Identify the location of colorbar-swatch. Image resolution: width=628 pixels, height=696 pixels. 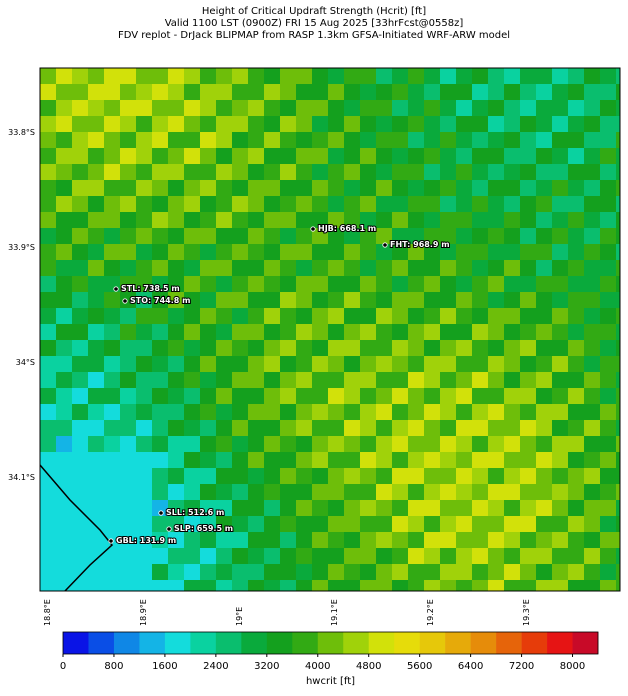
(585, 643).